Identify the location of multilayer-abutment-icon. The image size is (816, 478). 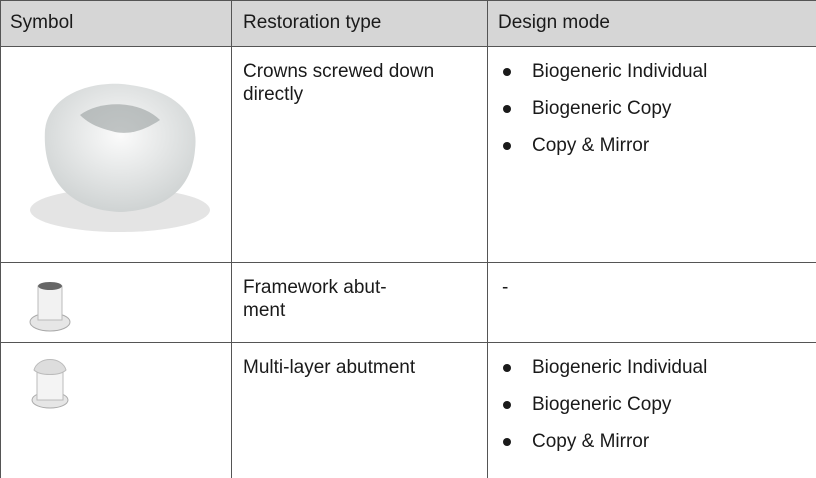
(50, 384).